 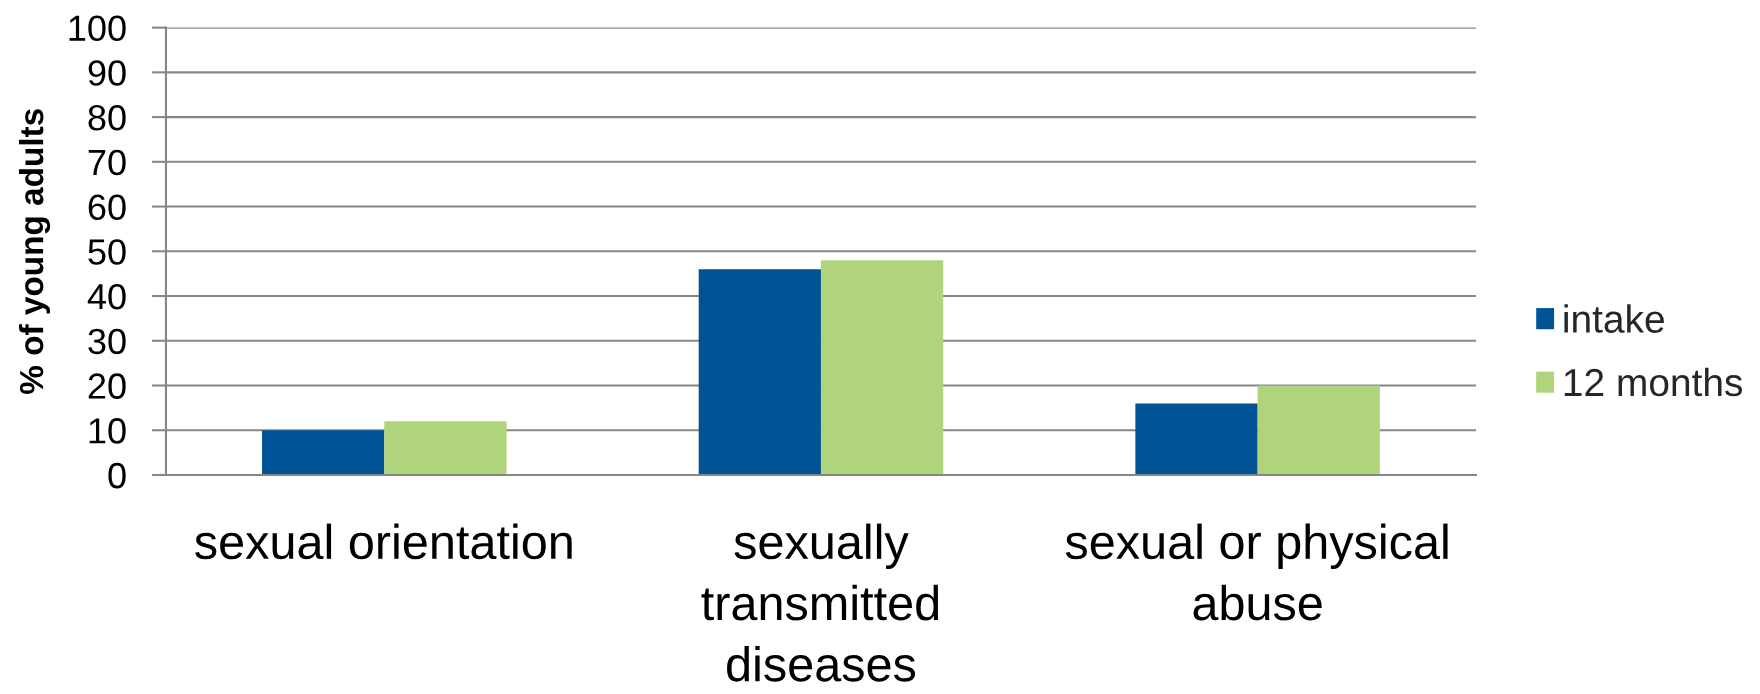 I want to click on y-tick-label: 10, so click(x=107, y=431).